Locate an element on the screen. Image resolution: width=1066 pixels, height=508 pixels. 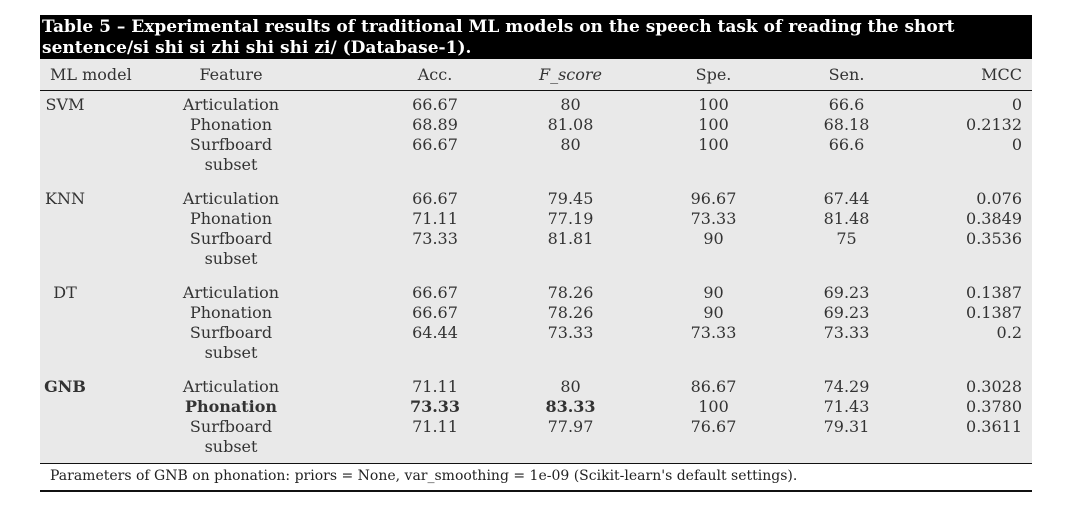
cell-acc: 68.89 is located at coordinates (435, 124).